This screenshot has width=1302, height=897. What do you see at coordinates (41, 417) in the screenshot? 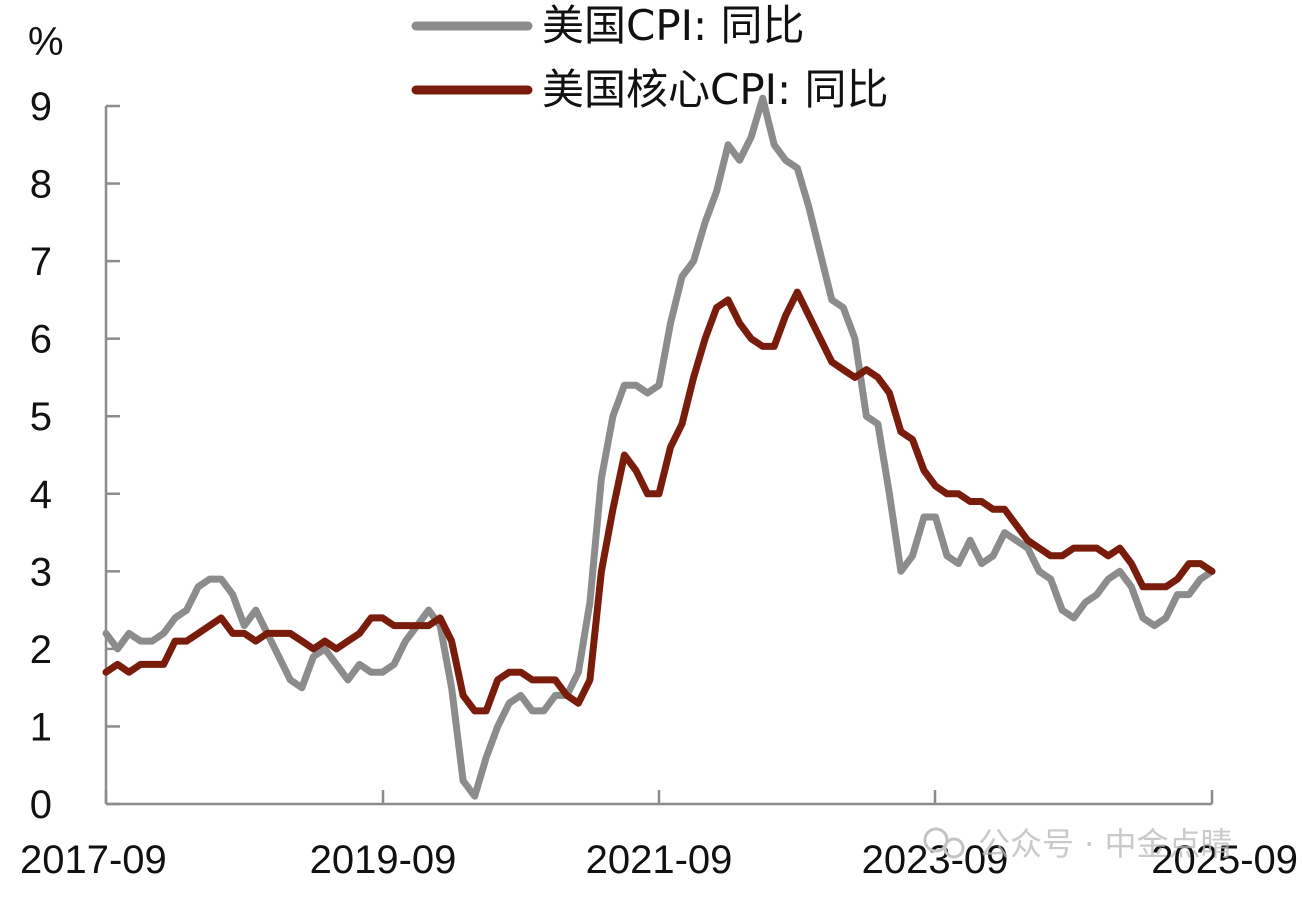
I see `y-tick-label: 5` at bounding box center [41, 417].